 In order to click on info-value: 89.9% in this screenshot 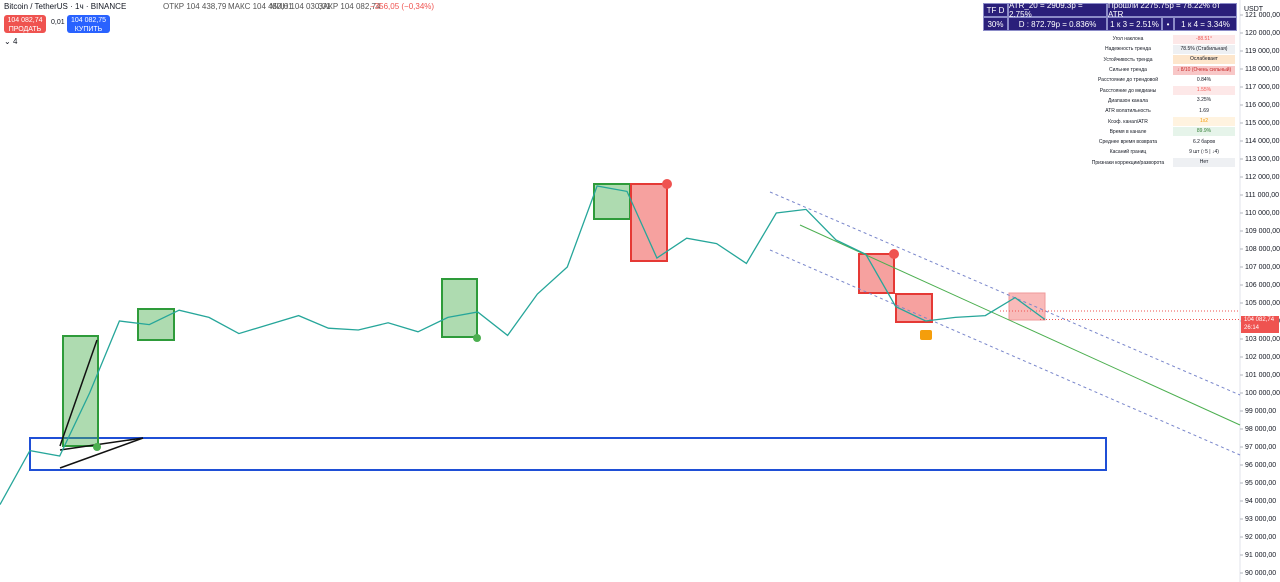, I will do `click(1204, 132)`.